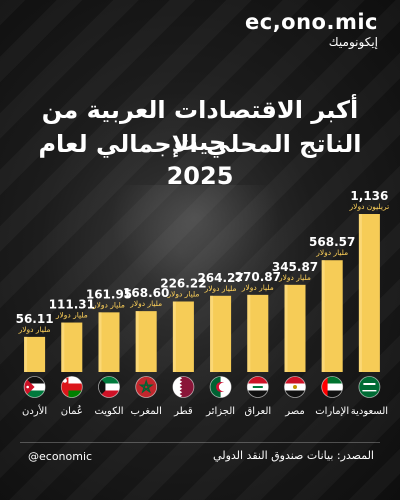 The height and width of the screenshot is (500, 400). What do you see at coordinates (195, 240) in the screenshot?
I see `background-coins` at bounding box center [195, 240].